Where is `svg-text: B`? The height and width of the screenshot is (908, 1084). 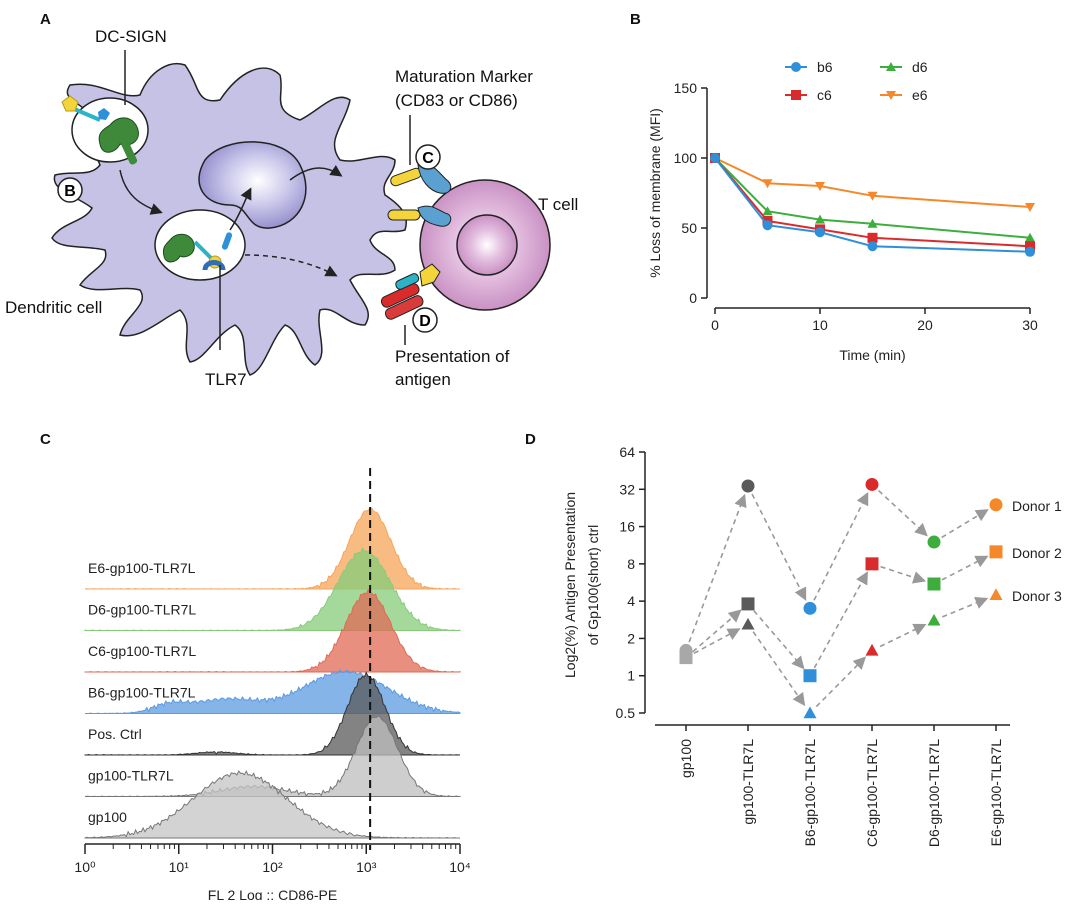
svg-text: B is located at coordinates (70, 191).